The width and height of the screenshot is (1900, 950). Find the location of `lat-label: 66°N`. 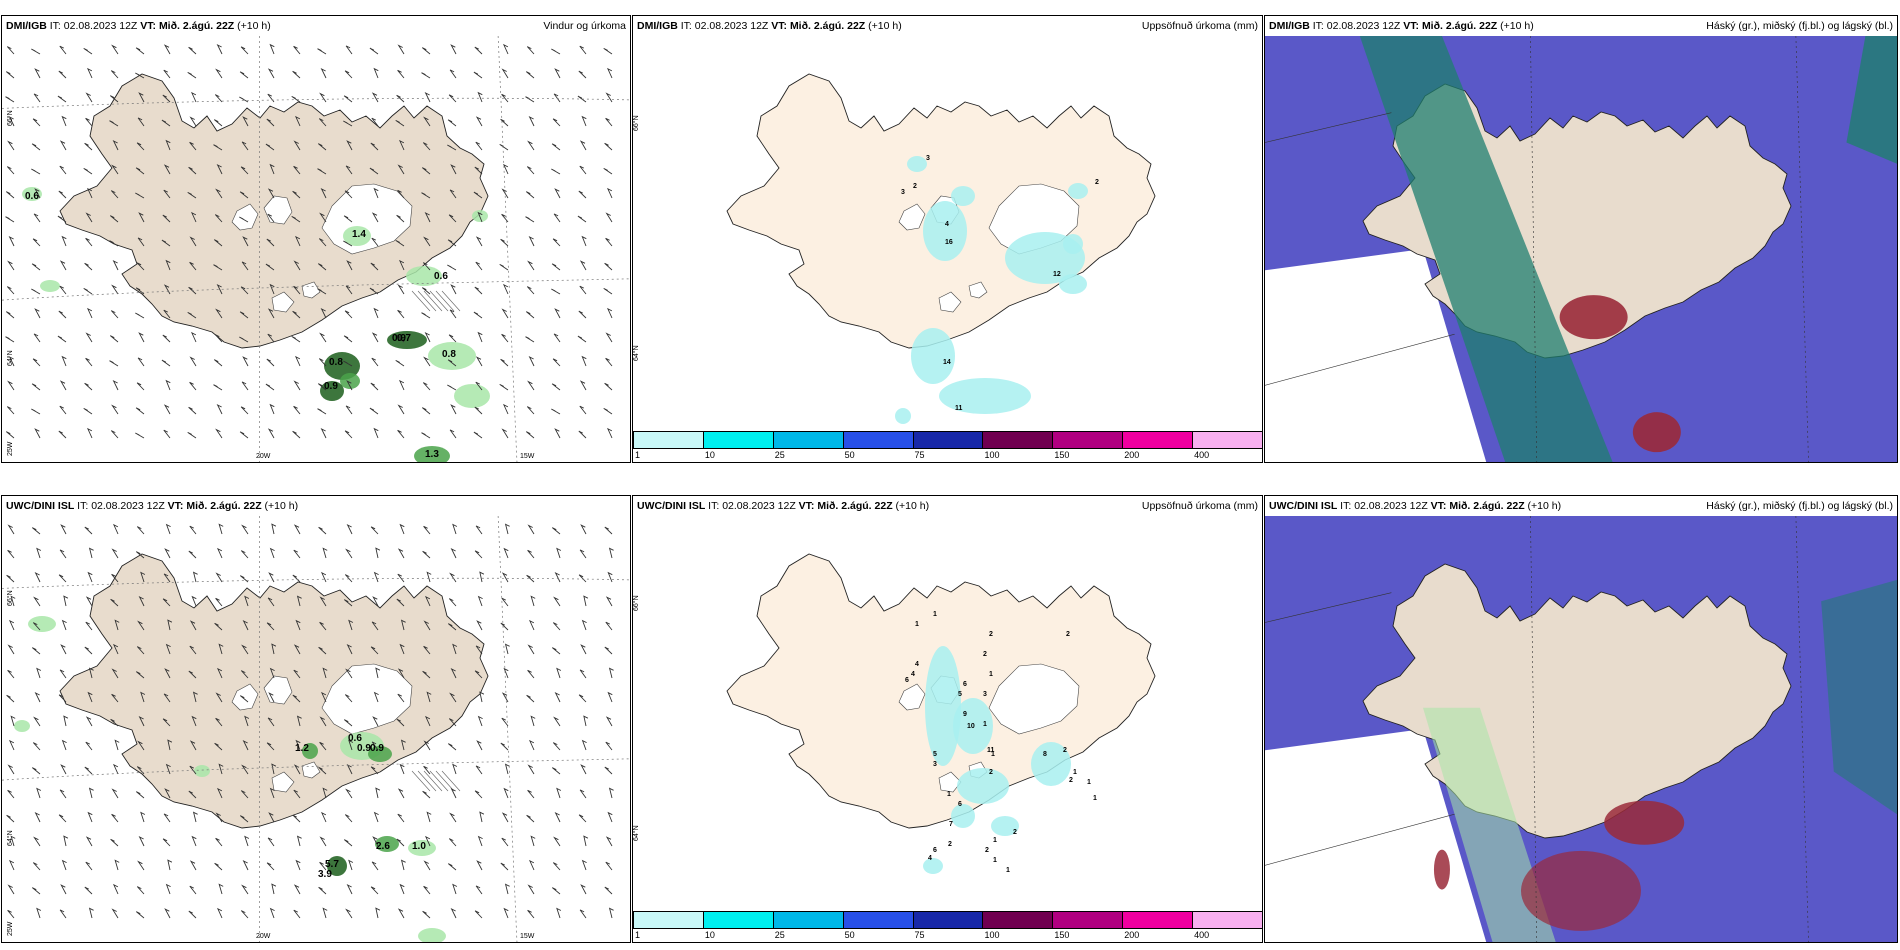

lat-label: 66°N is located at coordinates (636, 123).